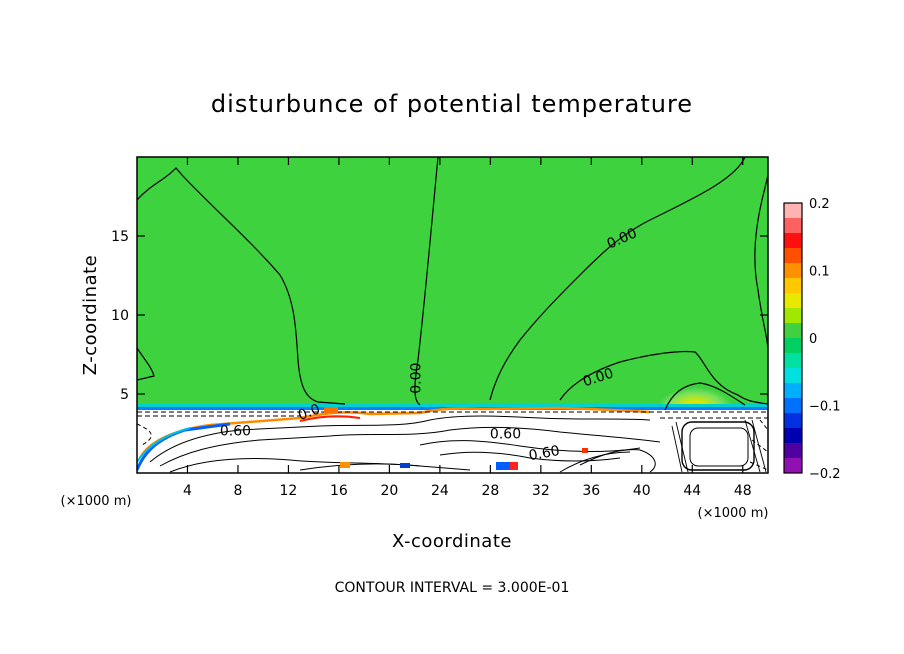 The width and height of the screenshot is (904, 654). I want to click on y-tick-label-2: 15, so click(120, 237).